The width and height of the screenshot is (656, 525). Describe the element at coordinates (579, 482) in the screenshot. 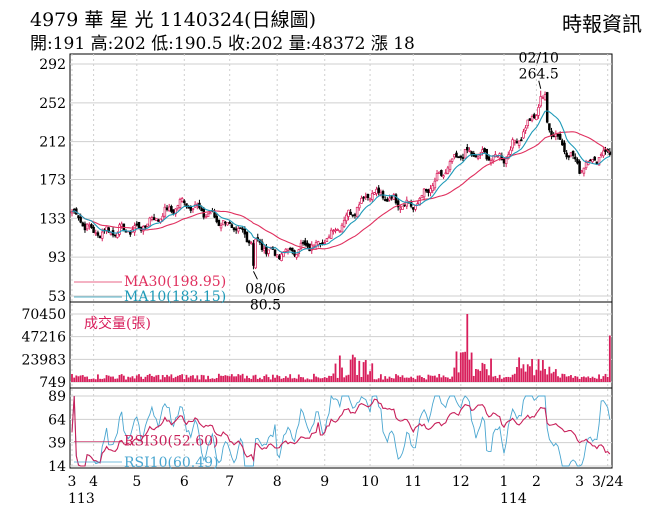

I see `x-tick-label: 3` at that location.